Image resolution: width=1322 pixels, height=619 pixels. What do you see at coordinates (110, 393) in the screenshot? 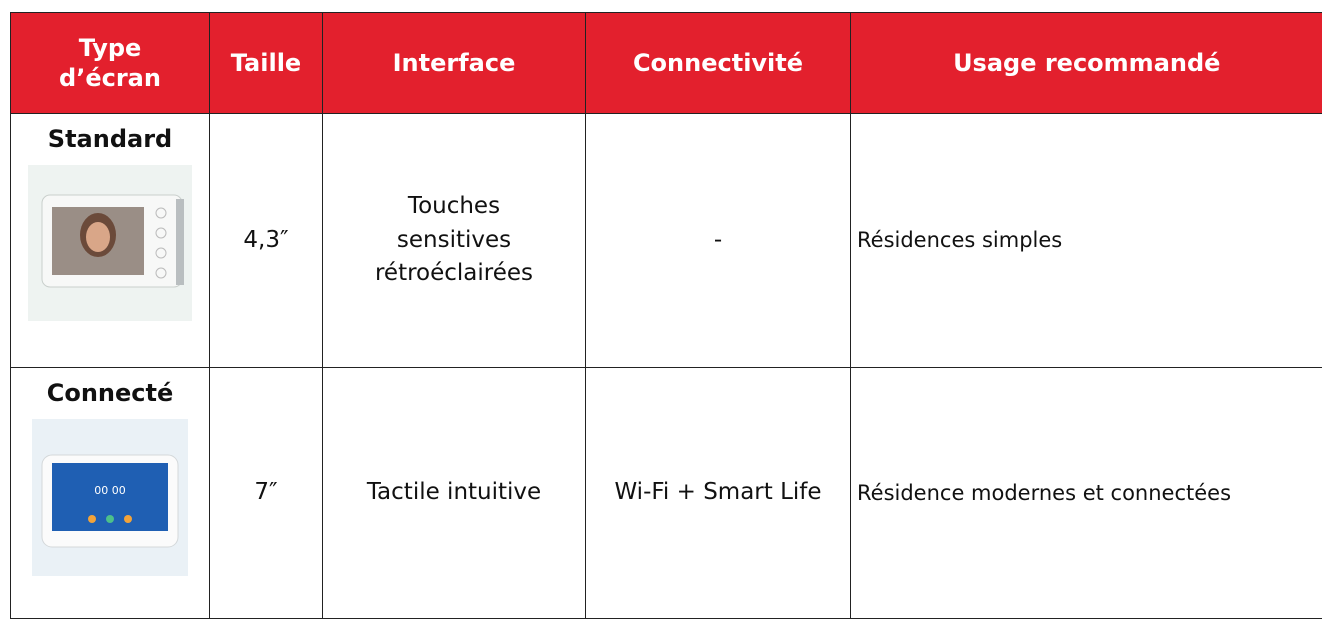
I see `type-name: Connecté` at bounding box center [110, 393].